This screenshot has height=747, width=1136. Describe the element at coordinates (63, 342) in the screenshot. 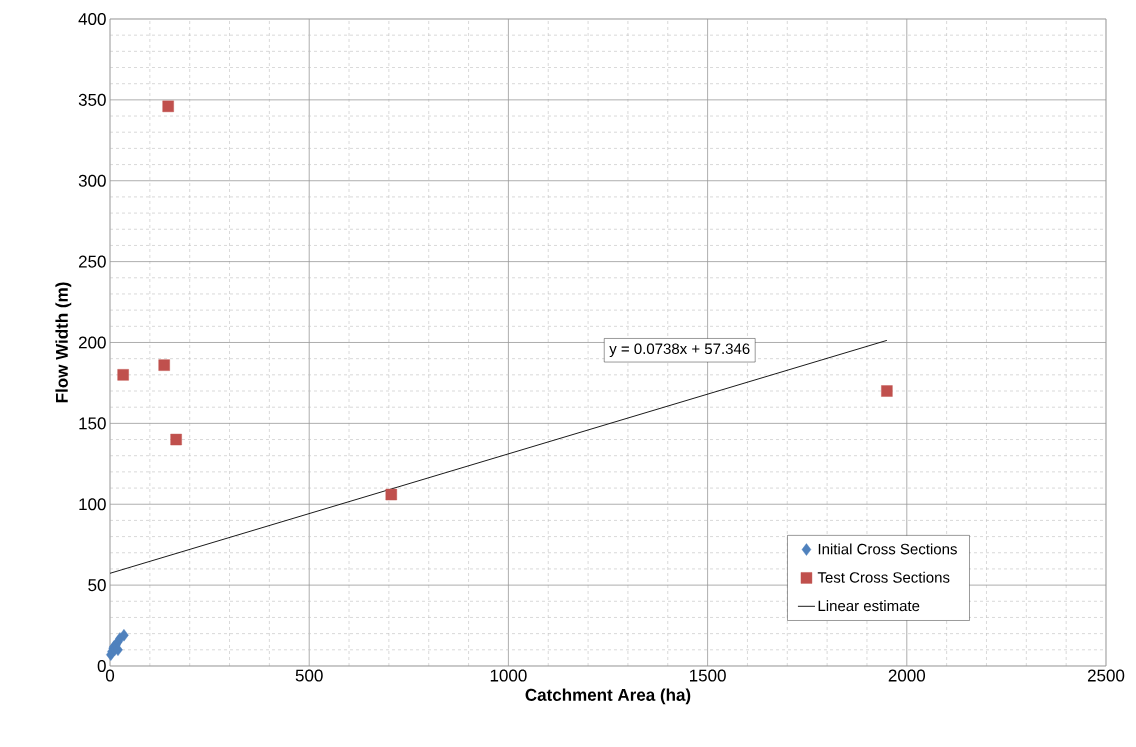

I see `y-axis-title: Flow Width (m)` at that location.